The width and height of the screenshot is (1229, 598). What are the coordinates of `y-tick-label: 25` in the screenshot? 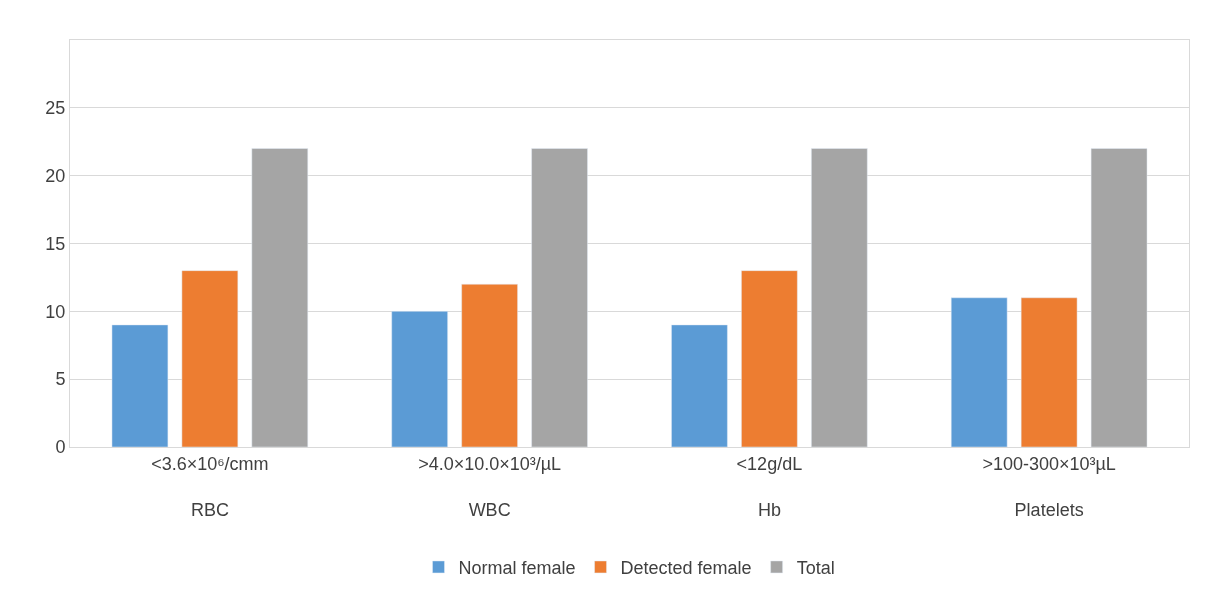 It's located at (55, 108).